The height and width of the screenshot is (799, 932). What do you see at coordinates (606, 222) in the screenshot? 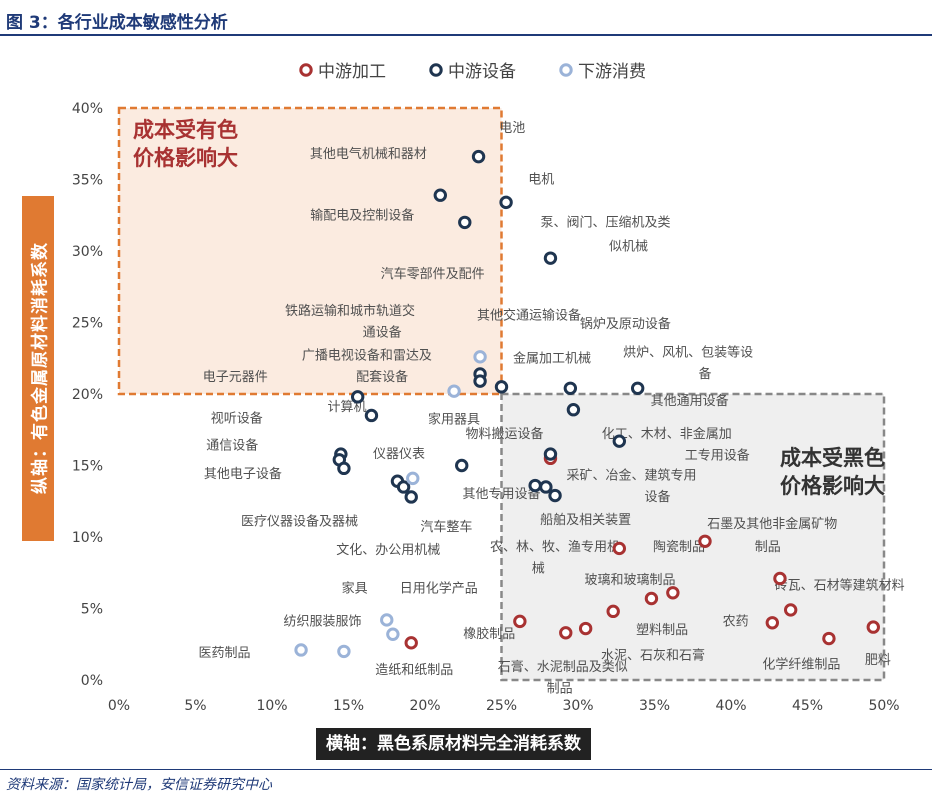
I see `point-label: 泵、阀门、压缩机及类` at bounding box center [606, 222].